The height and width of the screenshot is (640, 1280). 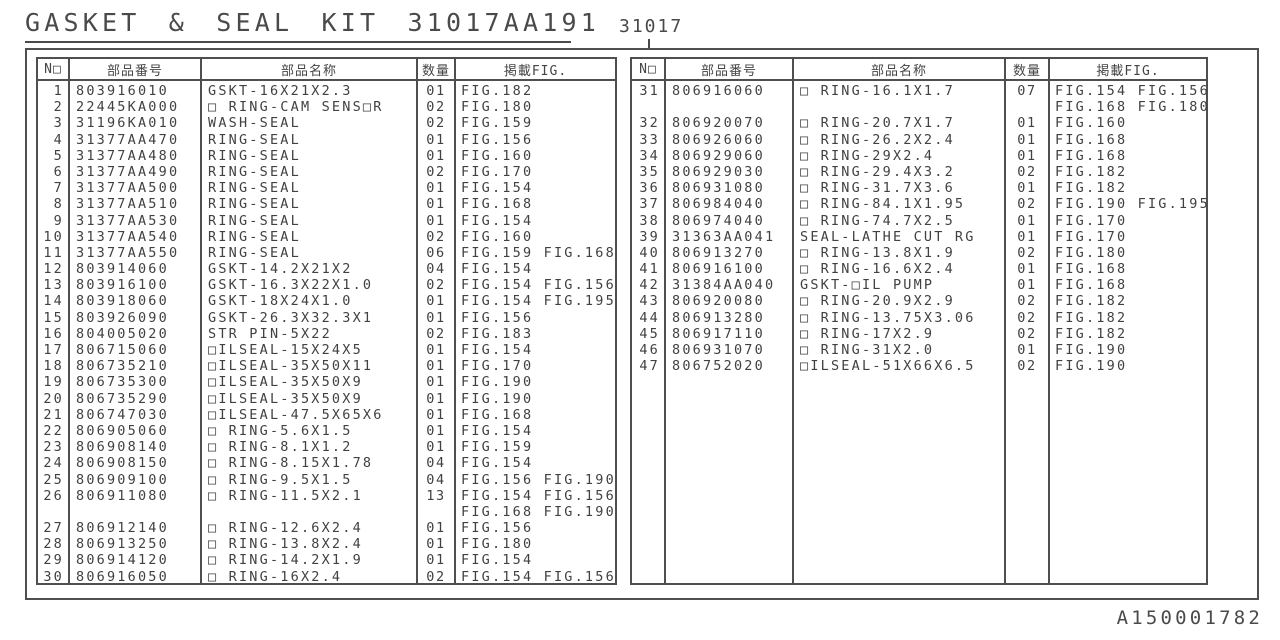 What do you see at coordinates (122, 576) in the screenshot?
I see `part-number-cell: 806916050` at bounding box center [122, 576].